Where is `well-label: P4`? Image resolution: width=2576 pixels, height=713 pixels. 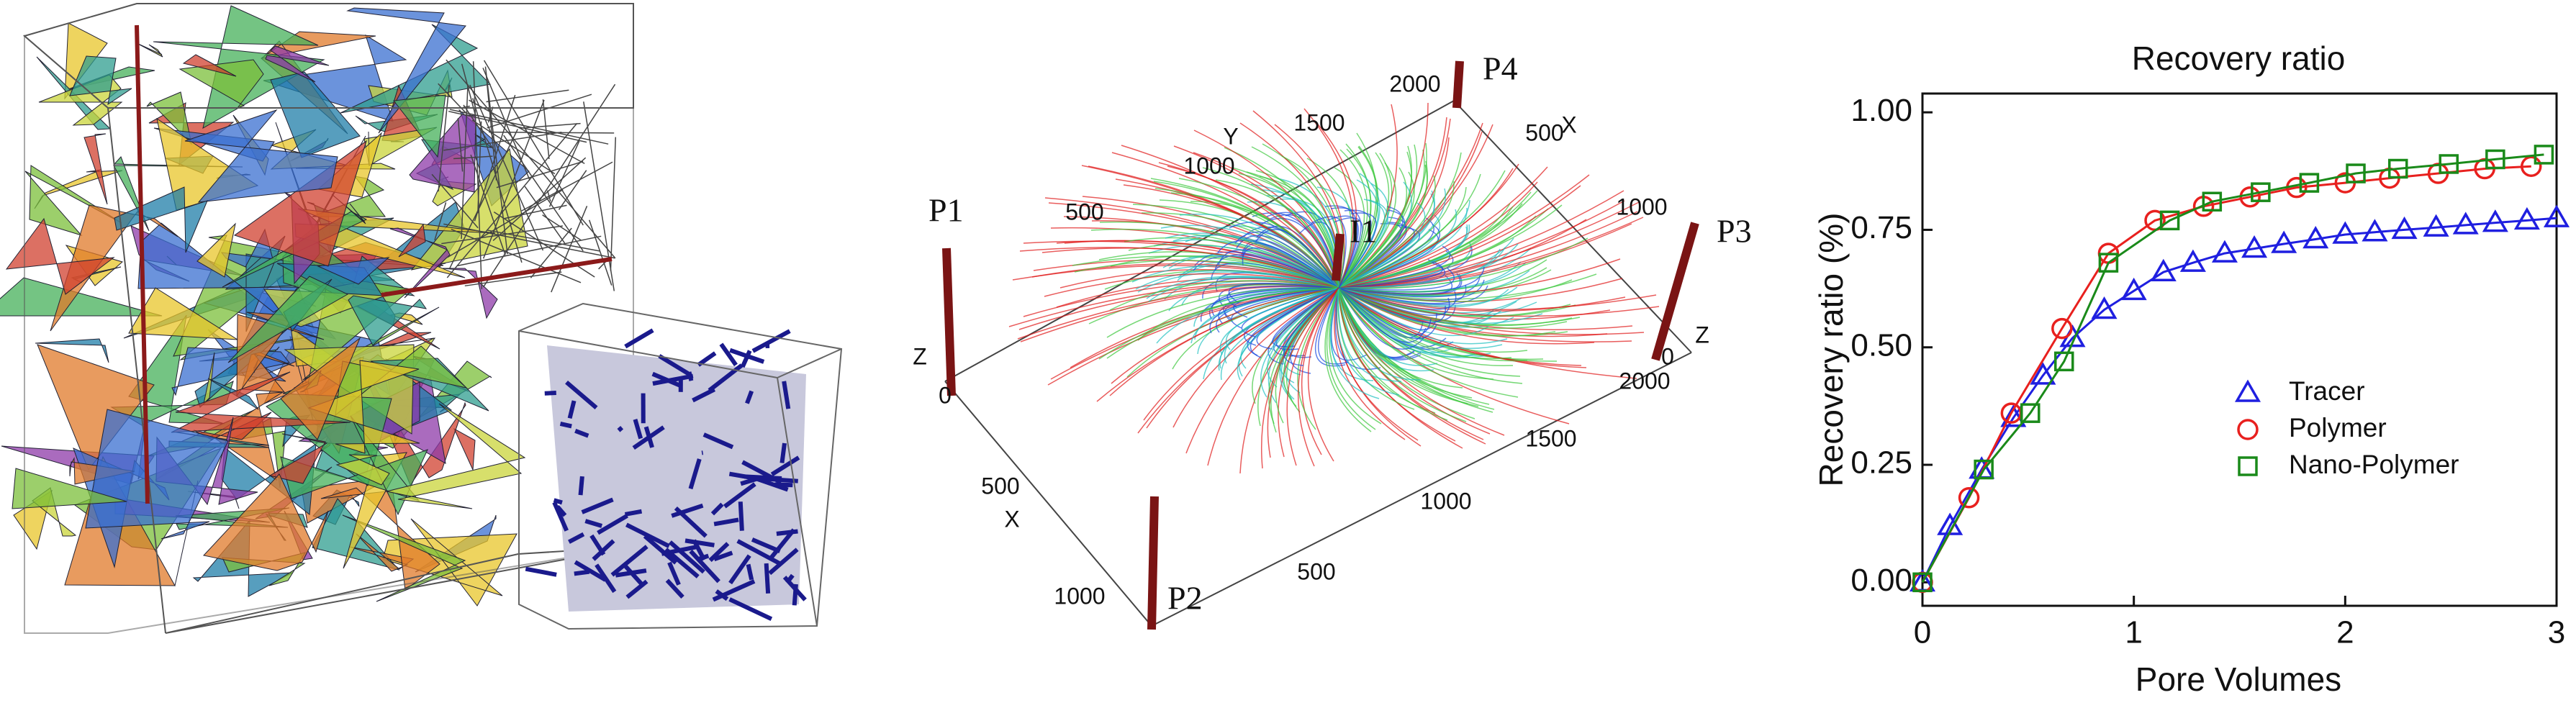
well-label: P4 is located at coordinates (1501, 68).